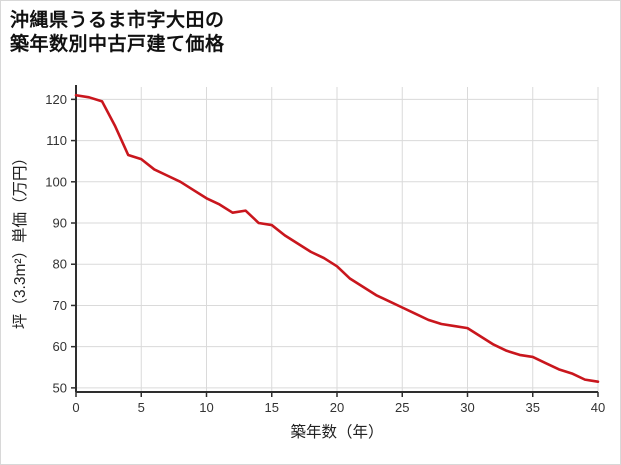 This screenshot has width=621, height=465. I want to click on x-tick-label: 40, so click(598, 407).